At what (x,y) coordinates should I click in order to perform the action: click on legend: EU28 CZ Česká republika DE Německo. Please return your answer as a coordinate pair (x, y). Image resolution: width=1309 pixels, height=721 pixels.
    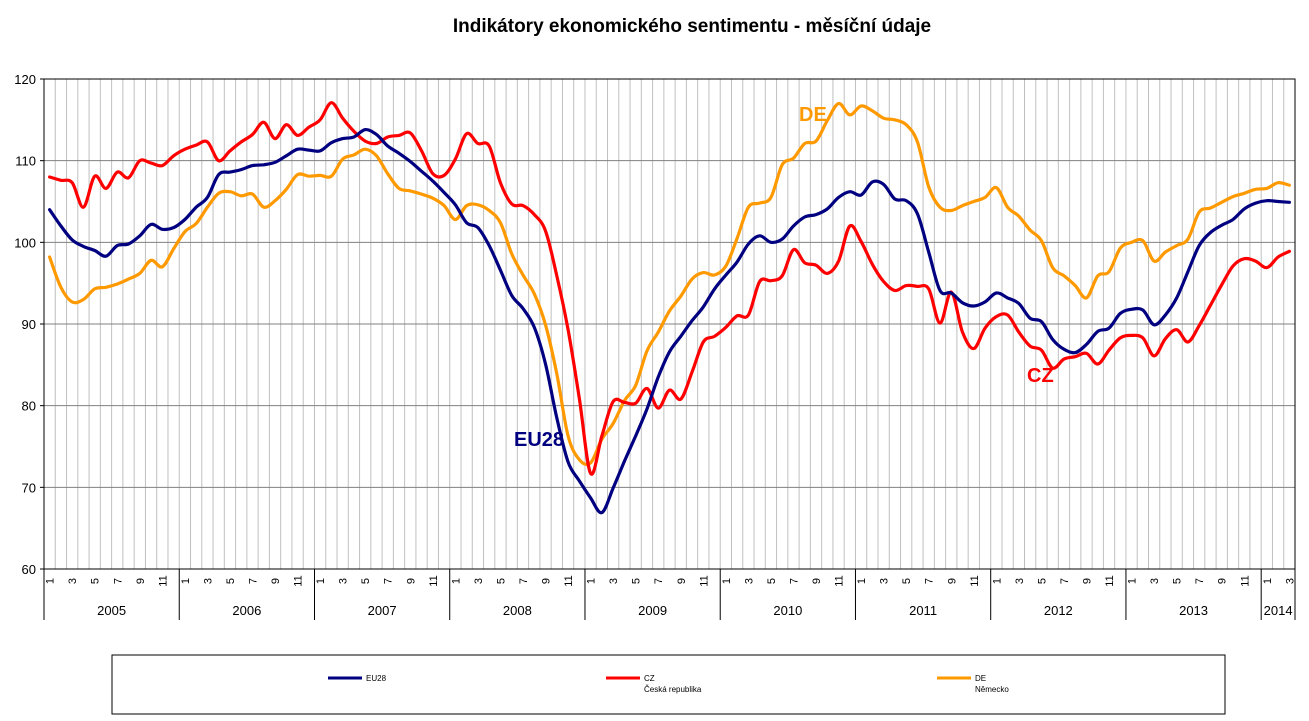
    Looking at the image, I should click on (668, 684).